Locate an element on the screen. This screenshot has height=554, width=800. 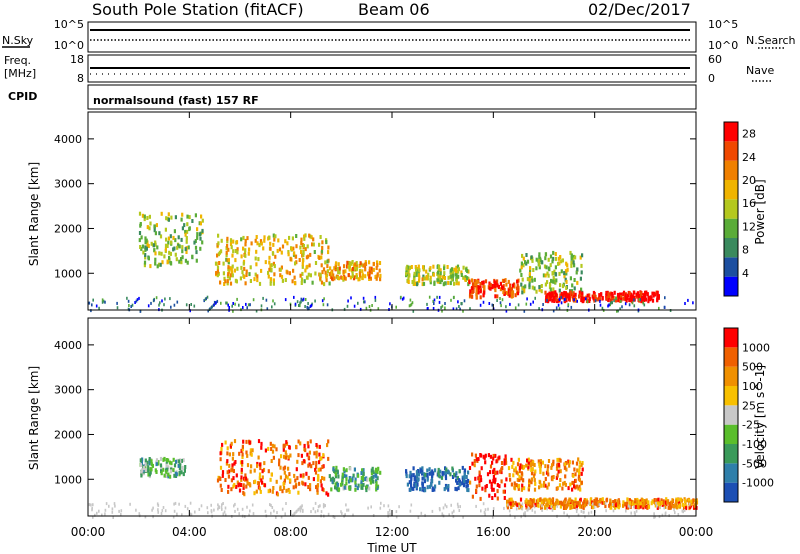
nave-tick-top: 60 is located at coordinates (715, 59).